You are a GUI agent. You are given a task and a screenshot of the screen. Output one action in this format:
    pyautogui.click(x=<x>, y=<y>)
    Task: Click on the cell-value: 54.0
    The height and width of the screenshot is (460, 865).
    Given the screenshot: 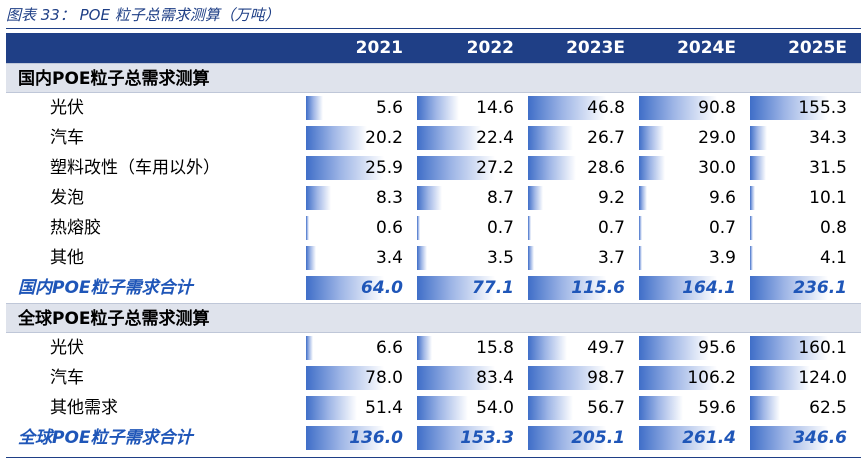 What is the action you would take?
    pyautogui.click(x=495, y=408)
    